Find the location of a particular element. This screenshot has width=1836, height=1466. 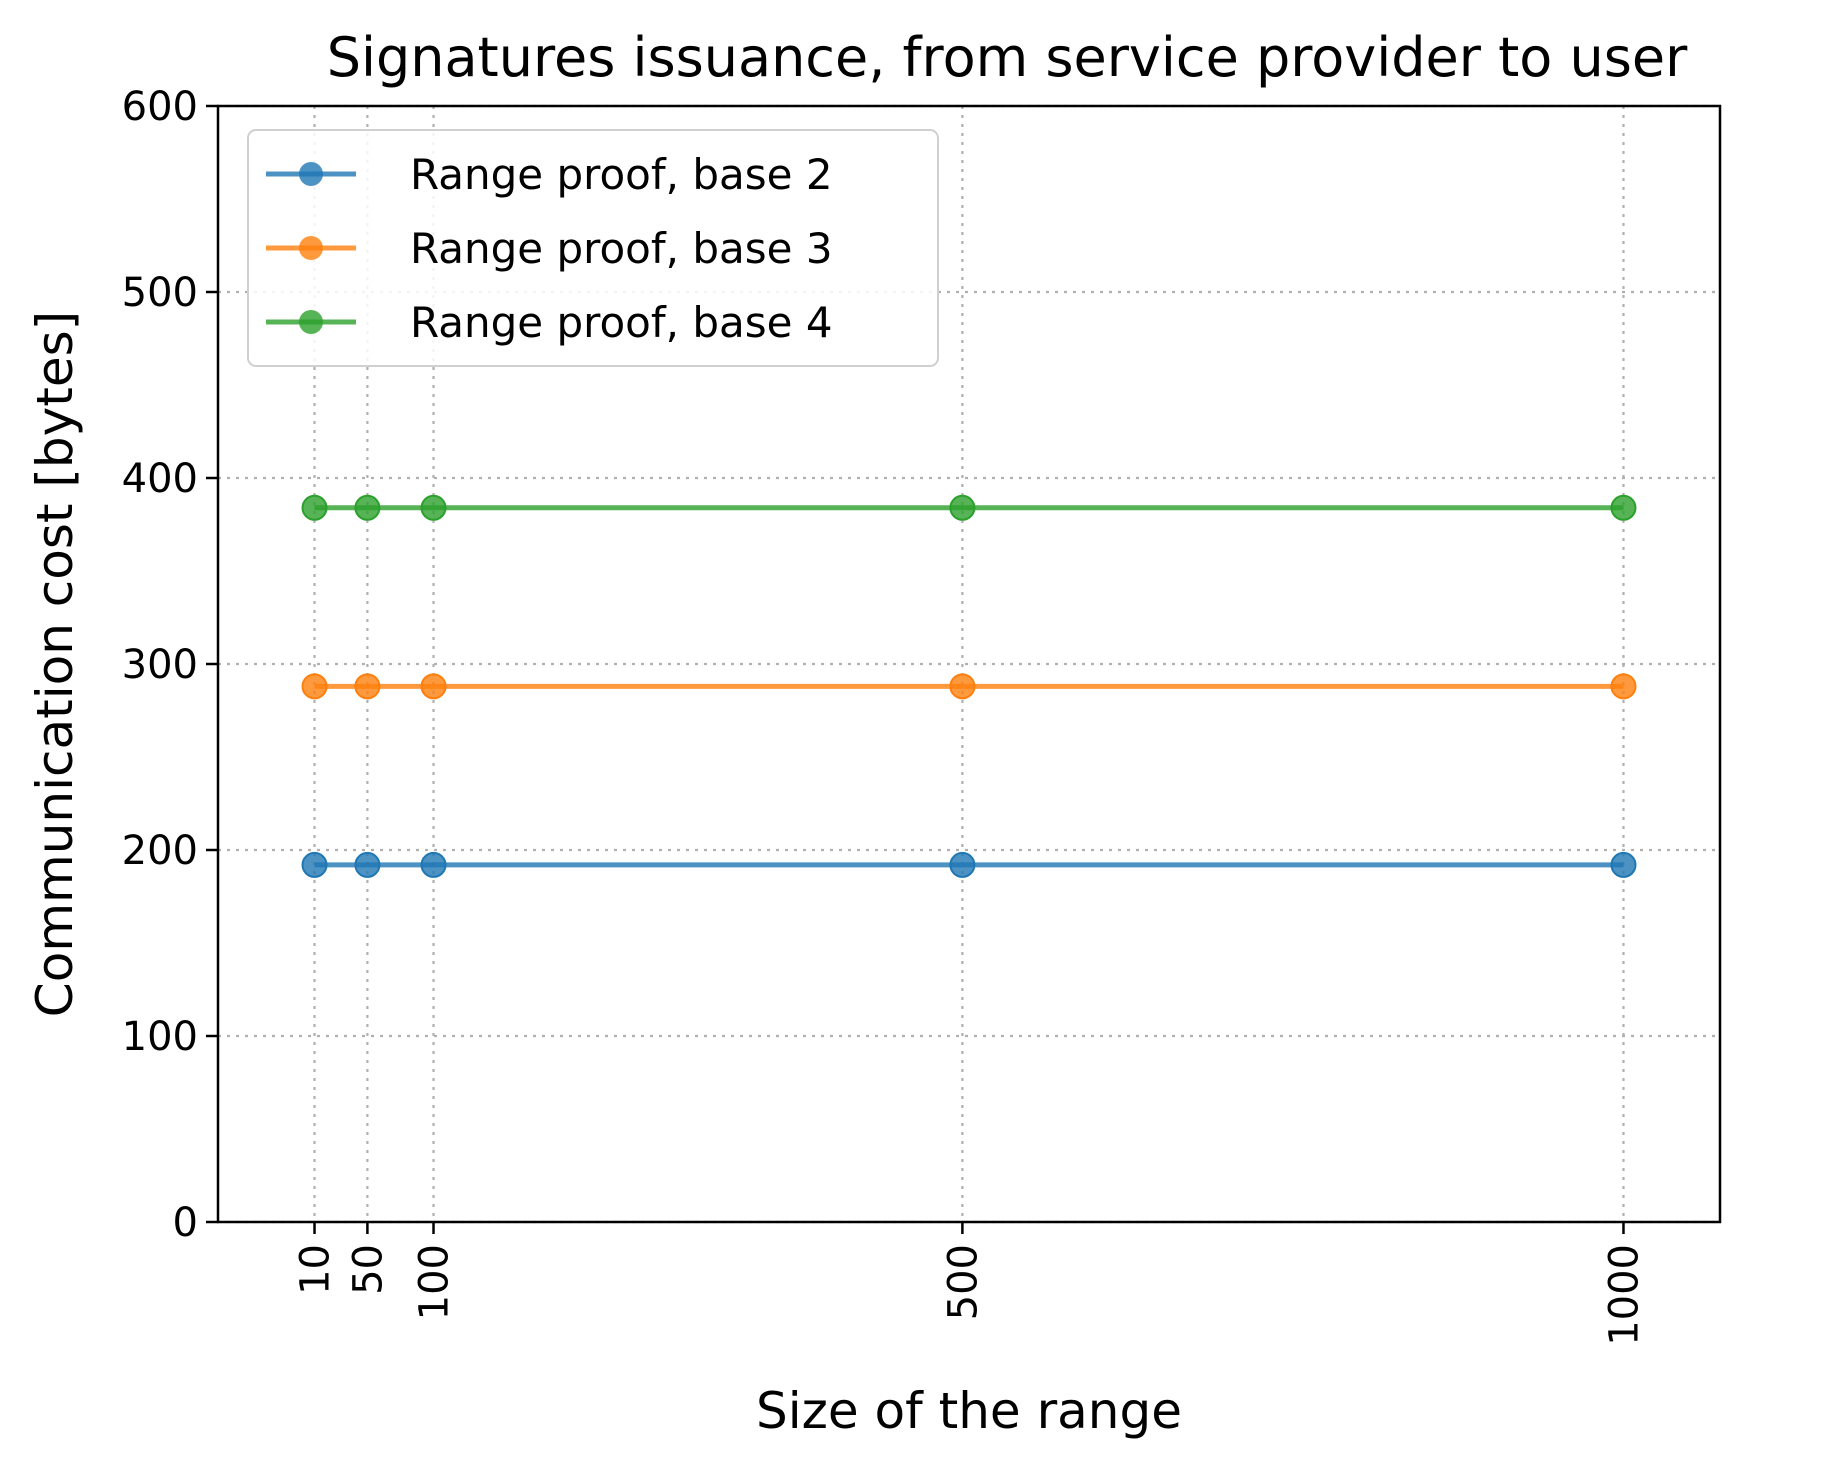

legend-entry: Range proof, base 4 is located at coordinates (549, 322).